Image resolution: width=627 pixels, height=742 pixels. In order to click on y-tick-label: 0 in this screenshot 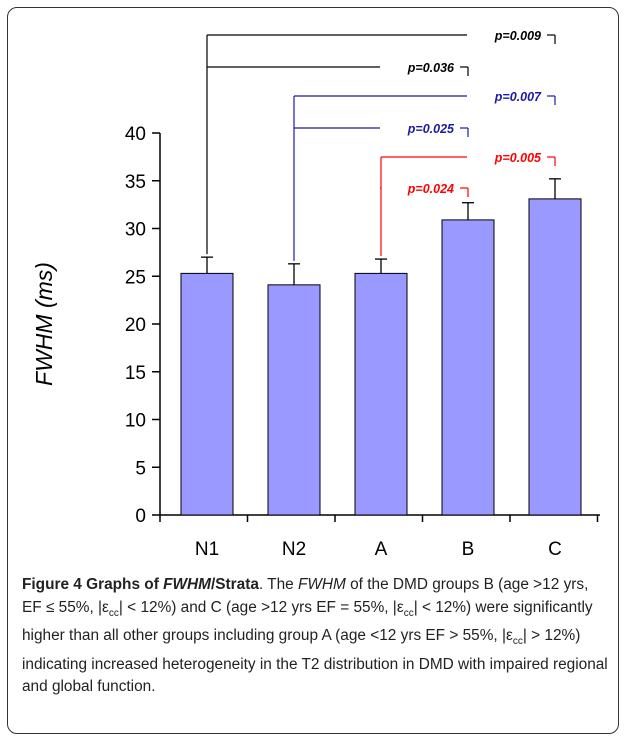, I will do `click(140, 516)`.